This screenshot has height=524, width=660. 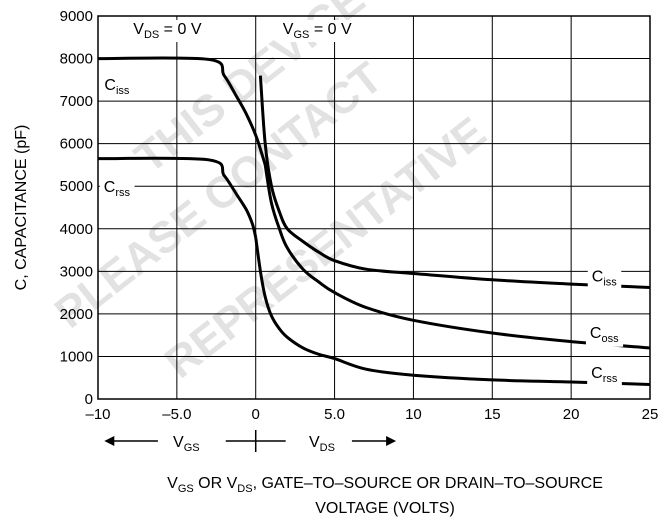 I want to click on x-tick-label: 20, so click(x=571, y=414).